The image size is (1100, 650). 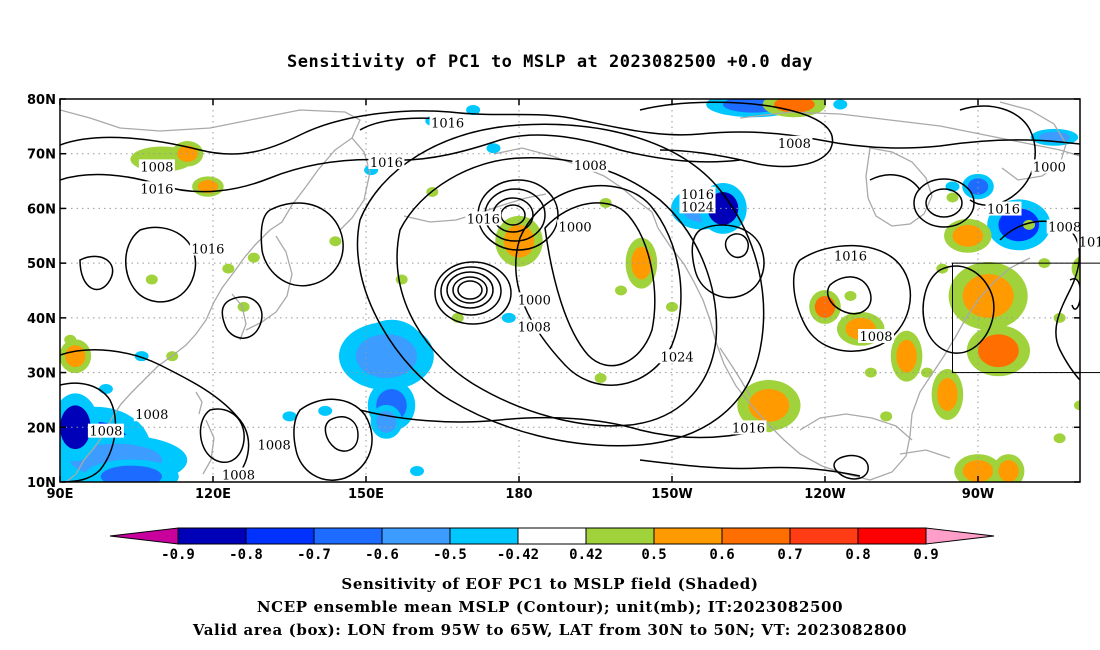 I want to click on coast-cuba, so click(x=925, y=454).